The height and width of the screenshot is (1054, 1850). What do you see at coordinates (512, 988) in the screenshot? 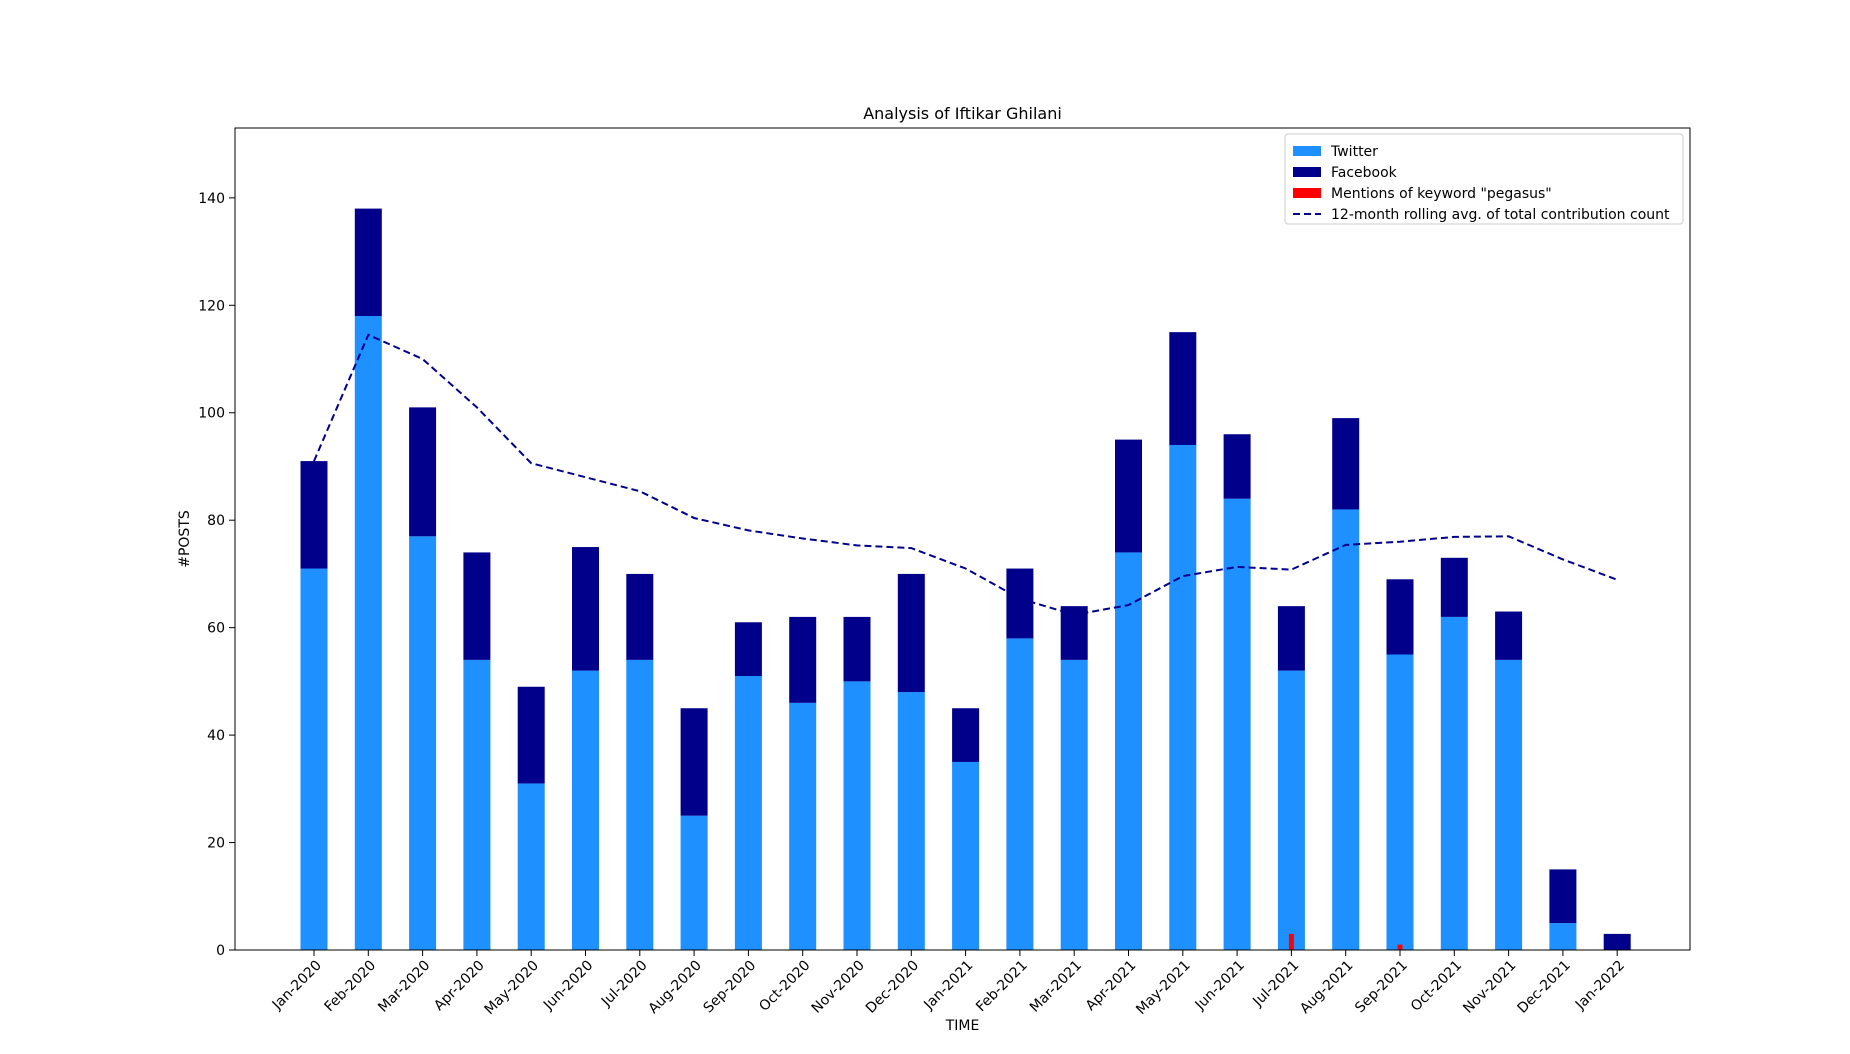
I see `x-tick-label: May-2020` at bounding box center [512, 988].